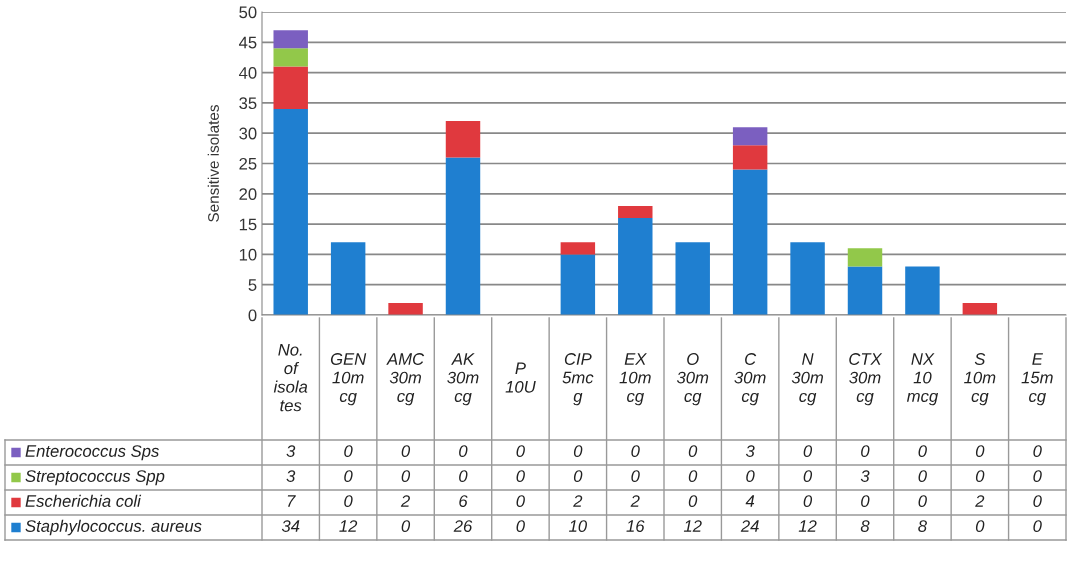 The width and height of the screenshot is (1068, 583). What do you see at coordinates (247, 73) in the screenshot?
I see `y-tick-label: 40` at bounding box center [247, 73].